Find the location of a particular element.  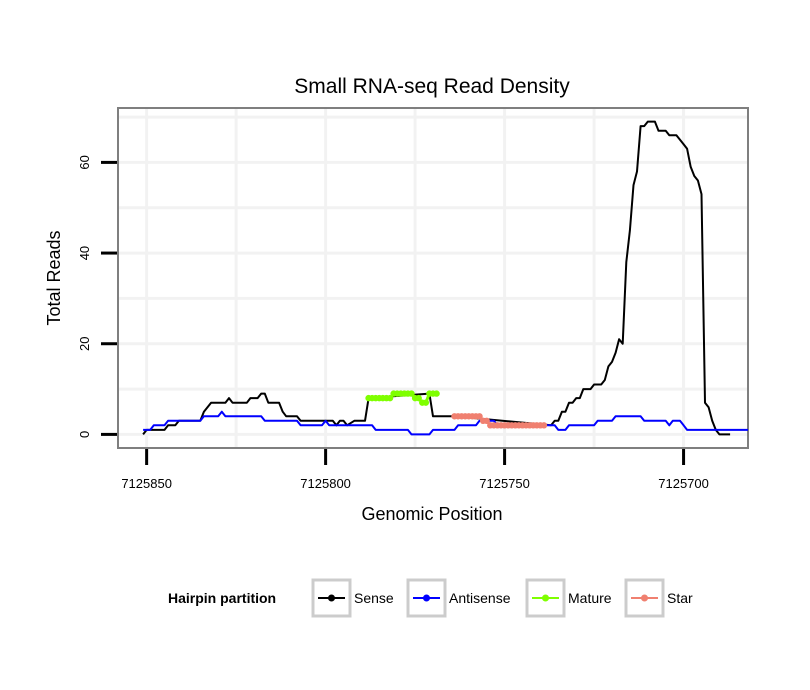

x-axis-title: Genomic Position is located at coordinates (431, 514).